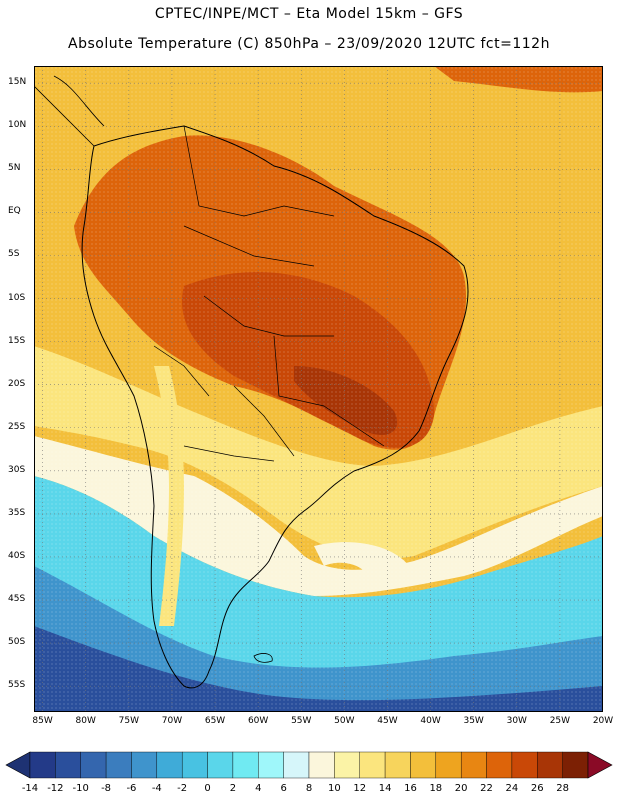  I want to click on lat-label: 25S, so click(17, 426).